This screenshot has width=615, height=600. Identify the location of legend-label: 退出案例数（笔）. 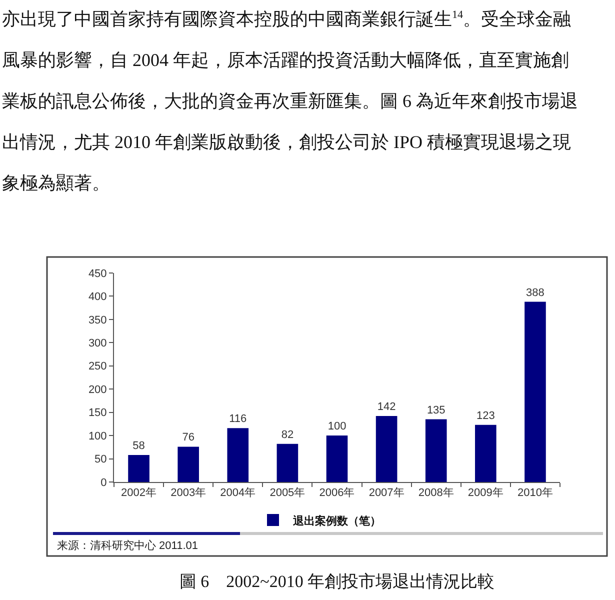
(336, 521).